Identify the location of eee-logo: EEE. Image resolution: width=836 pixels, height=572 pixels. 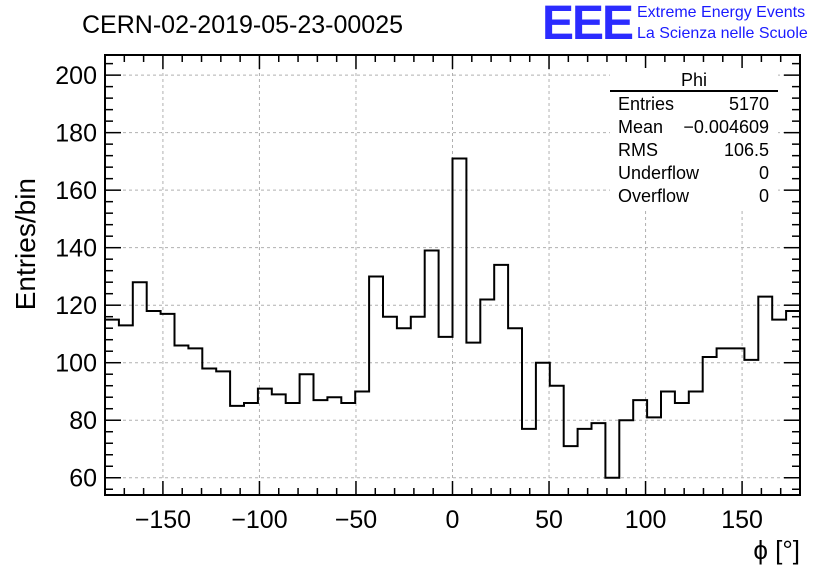
(588, 25).